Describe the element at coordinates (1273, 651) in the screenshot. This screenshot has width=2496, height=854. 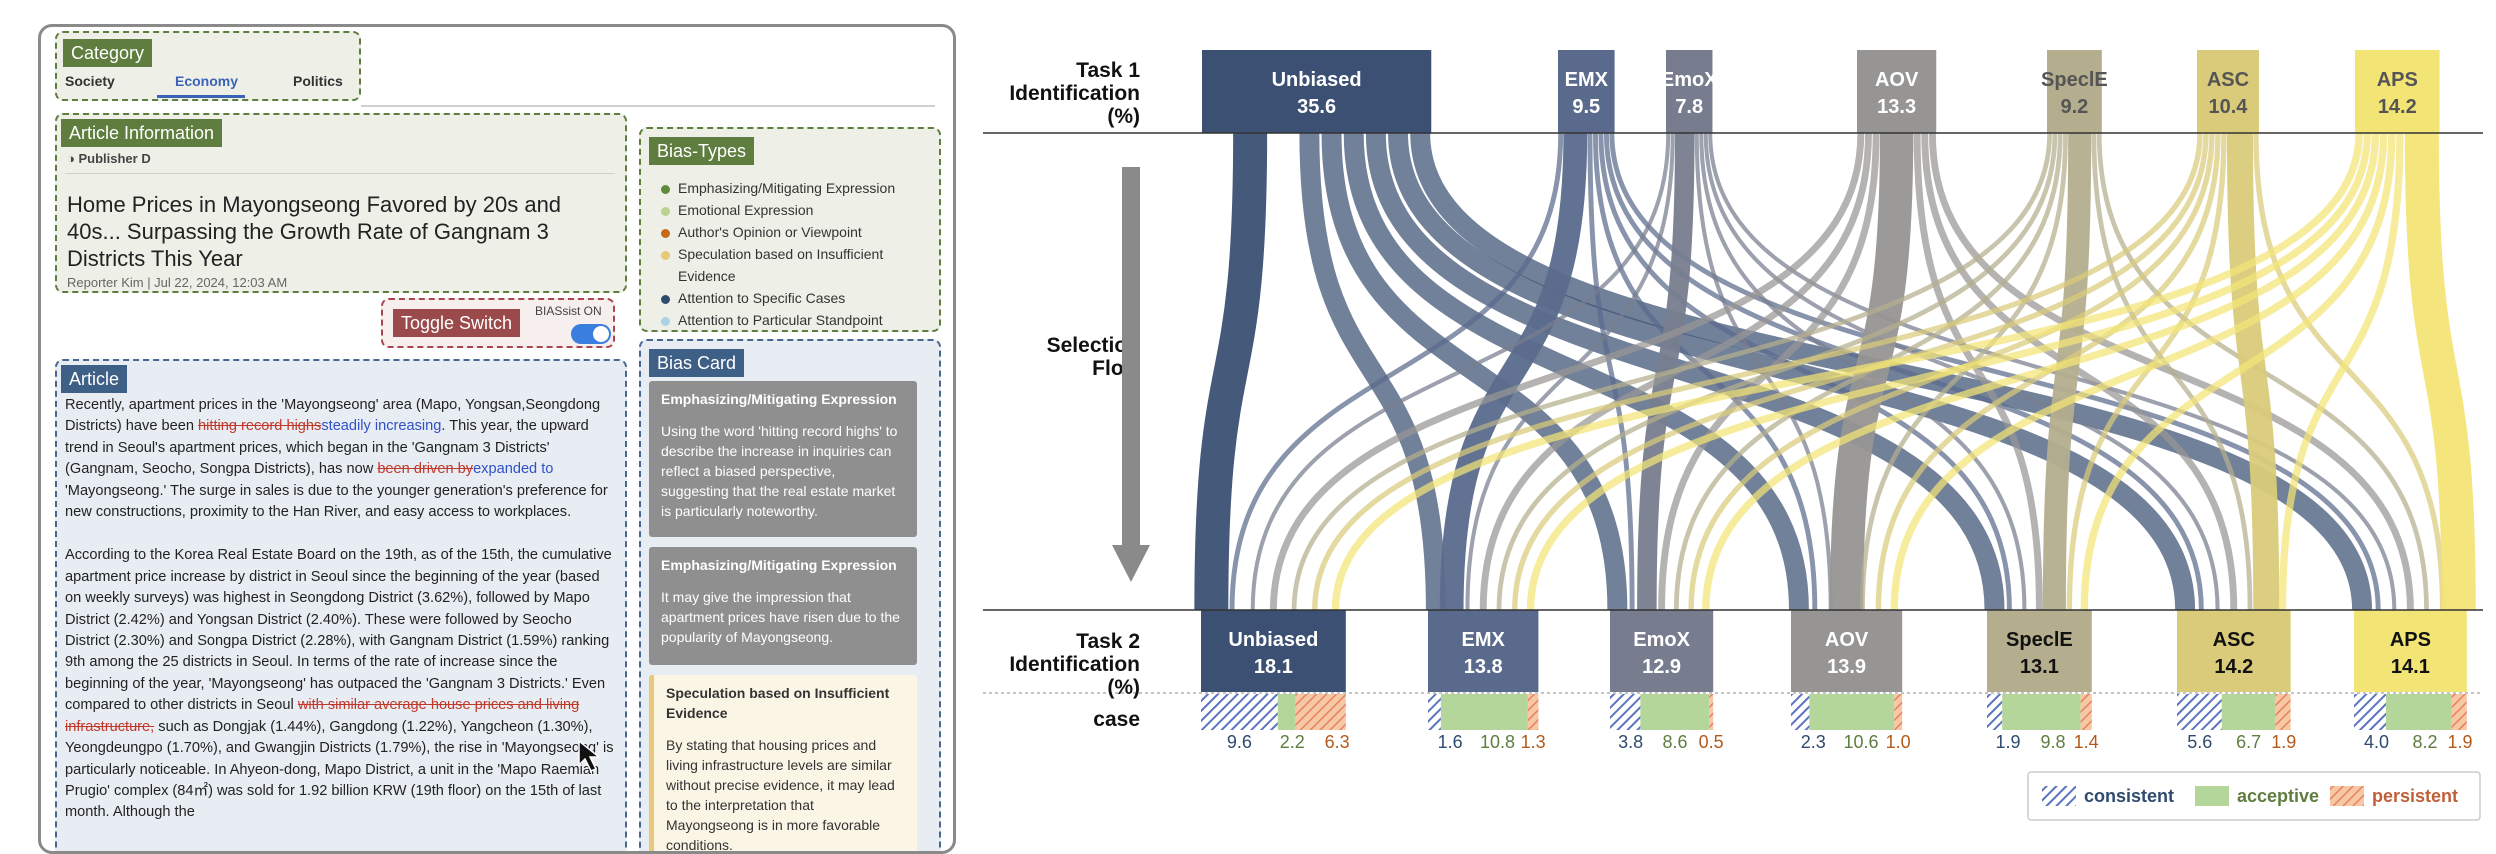
I see `task2-node-unbiased` at that location.